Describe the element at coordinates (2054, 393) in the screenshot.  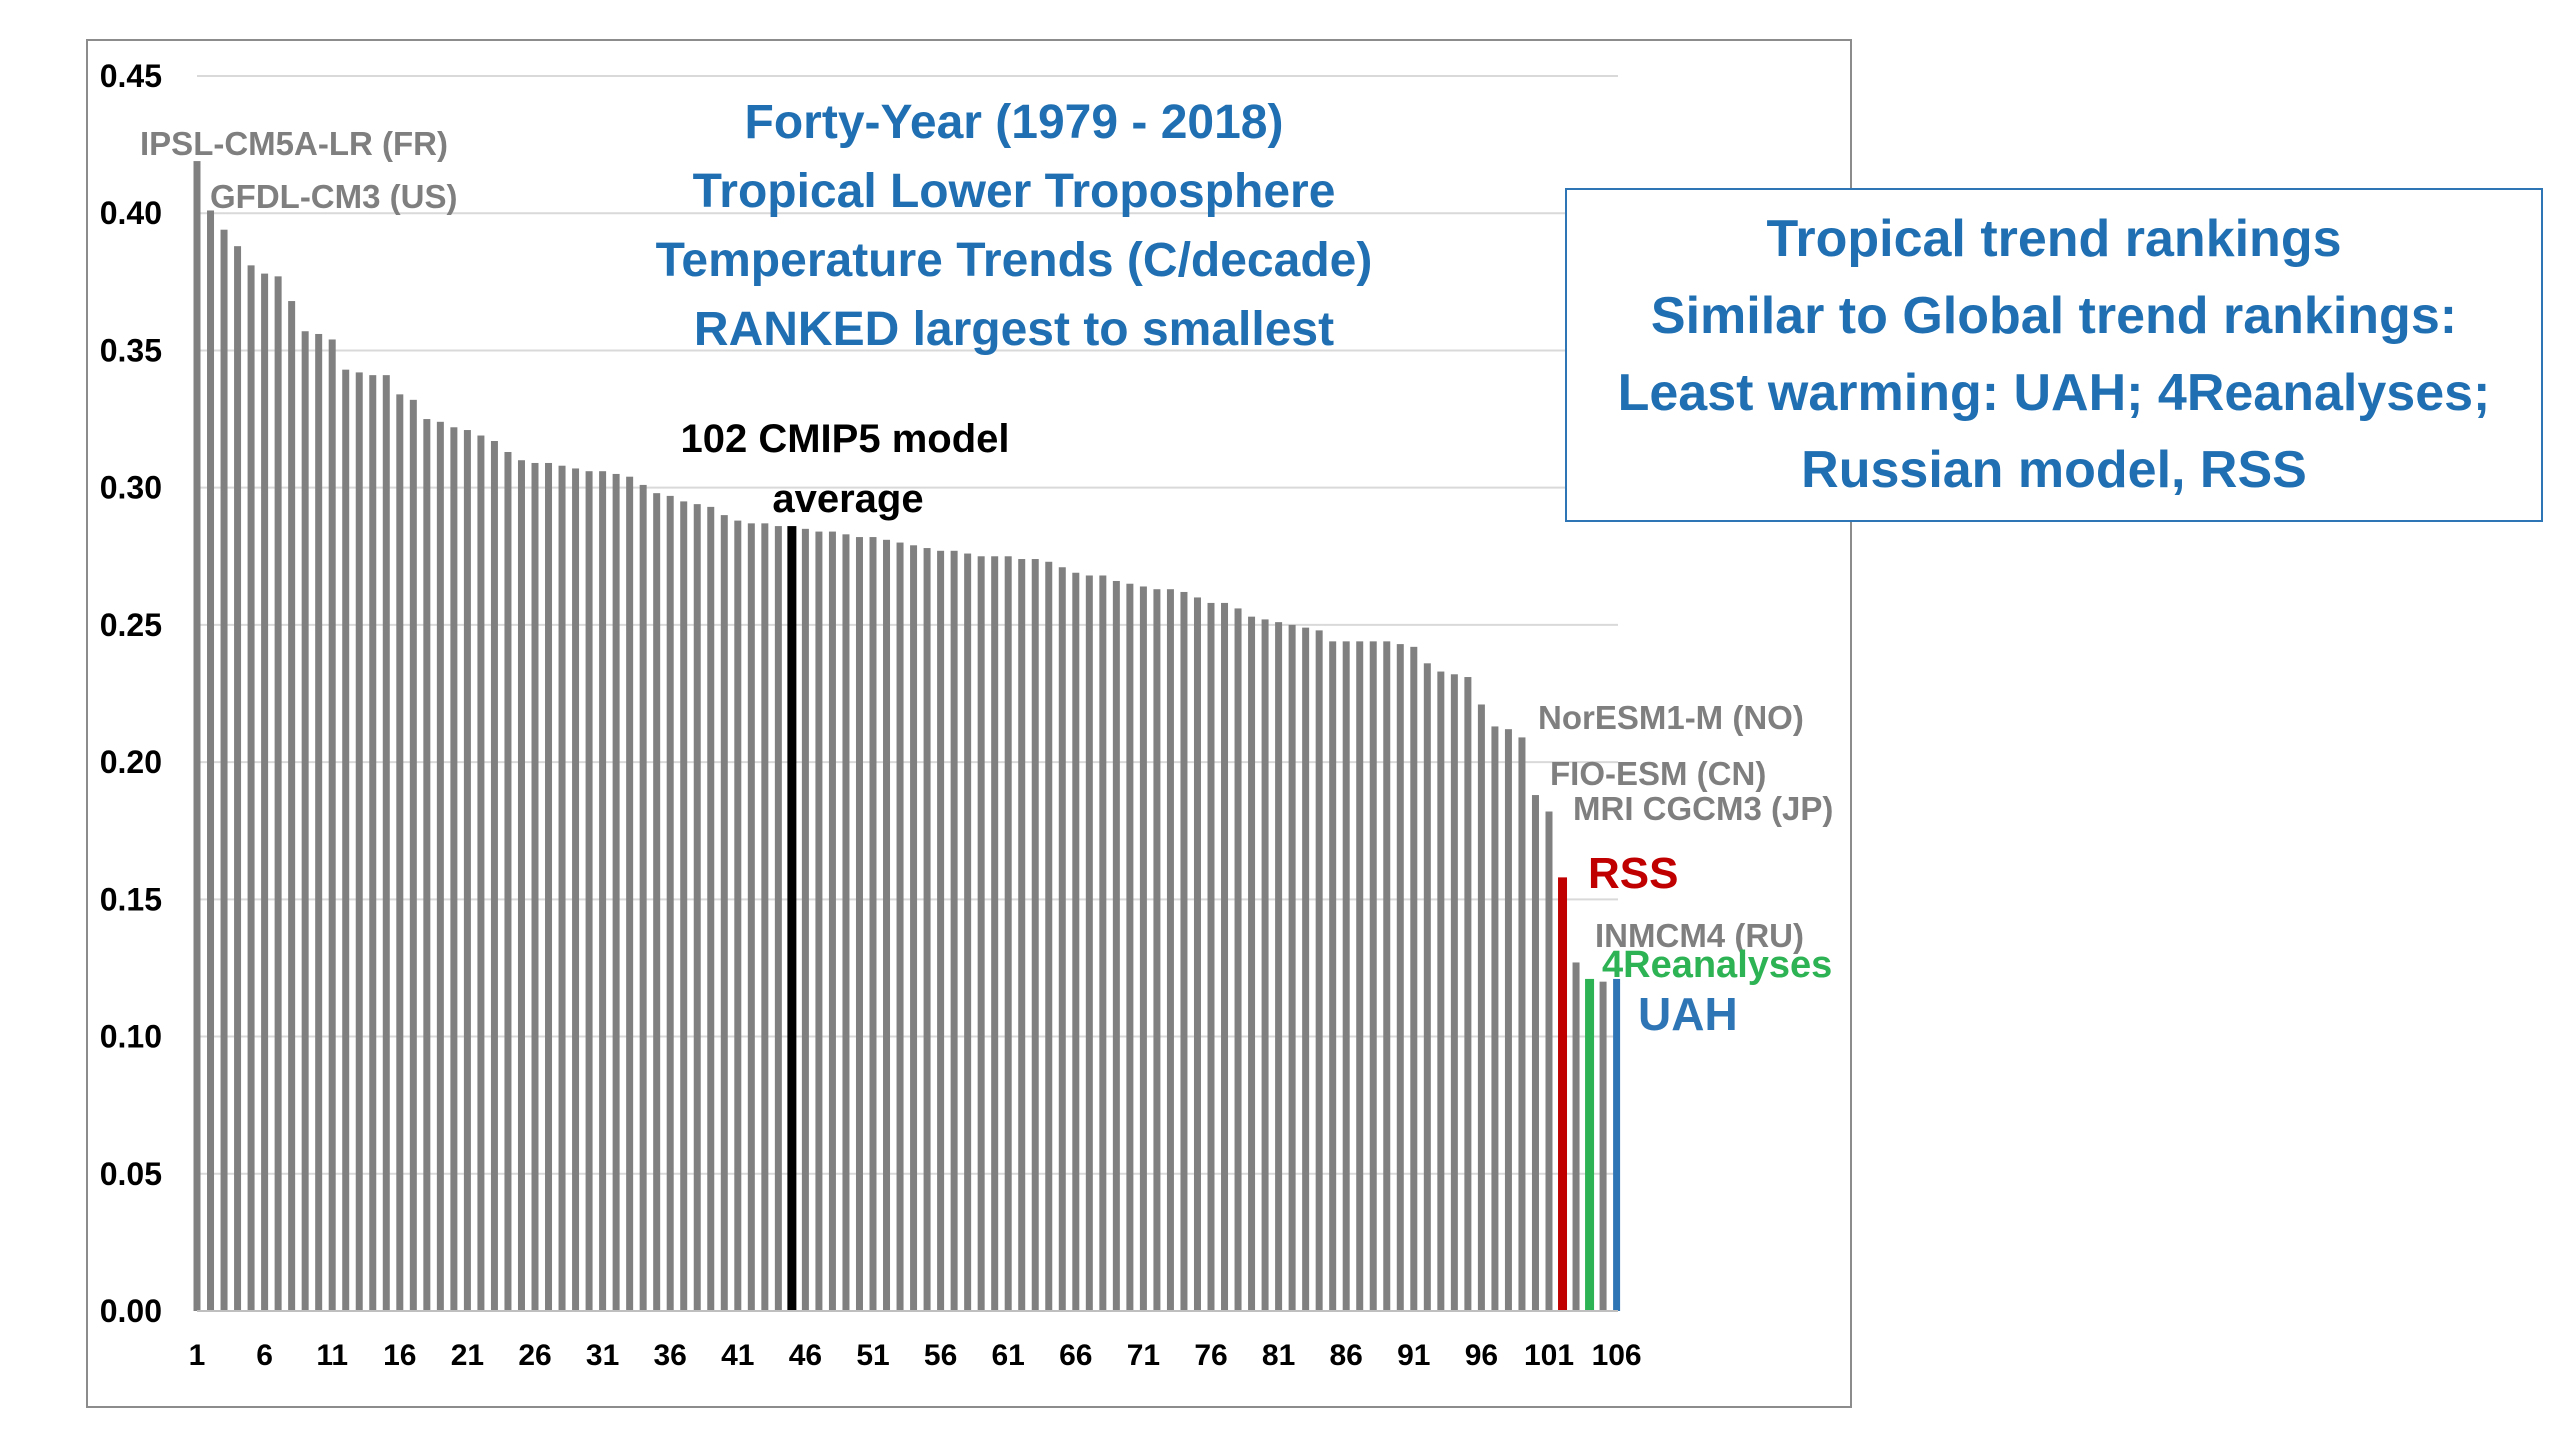
I see `ranking-line-3: Least warming: UAH; 4Reanalyses;` at that location.